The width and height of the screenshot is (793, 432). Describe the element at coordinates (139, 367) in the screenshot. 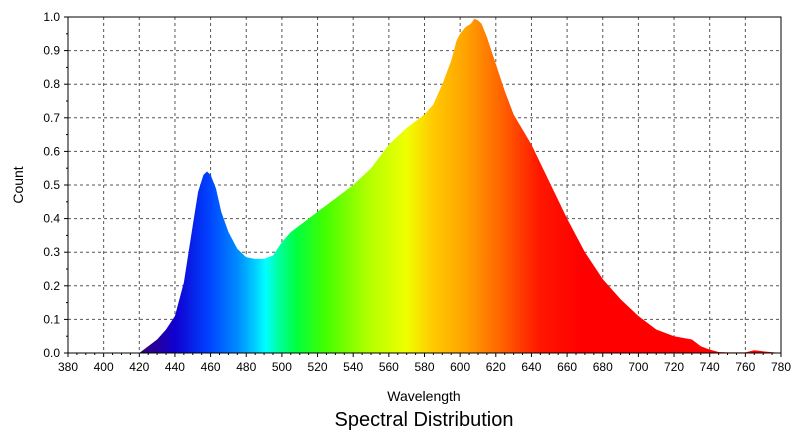

I see `x-tick-label: 420` at that location.